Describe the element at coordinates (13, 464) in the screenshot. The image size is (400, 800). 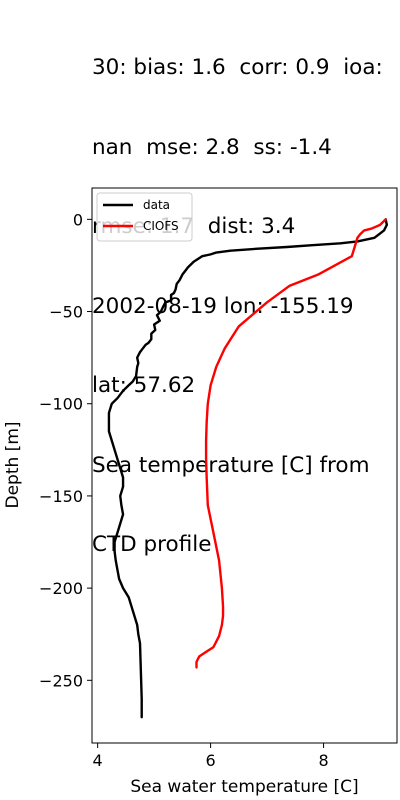
I see `y-axis-label: Depth [m]` at that location.